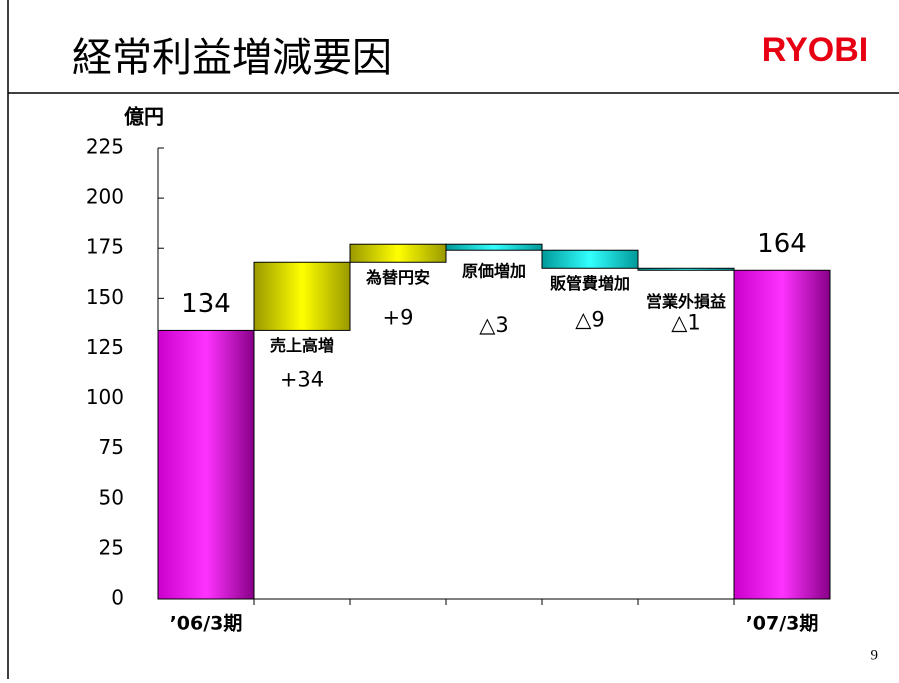  Describe the element at coordinates (105, 147) in the screenshot. I see `y-tick-label: 225` at that location.